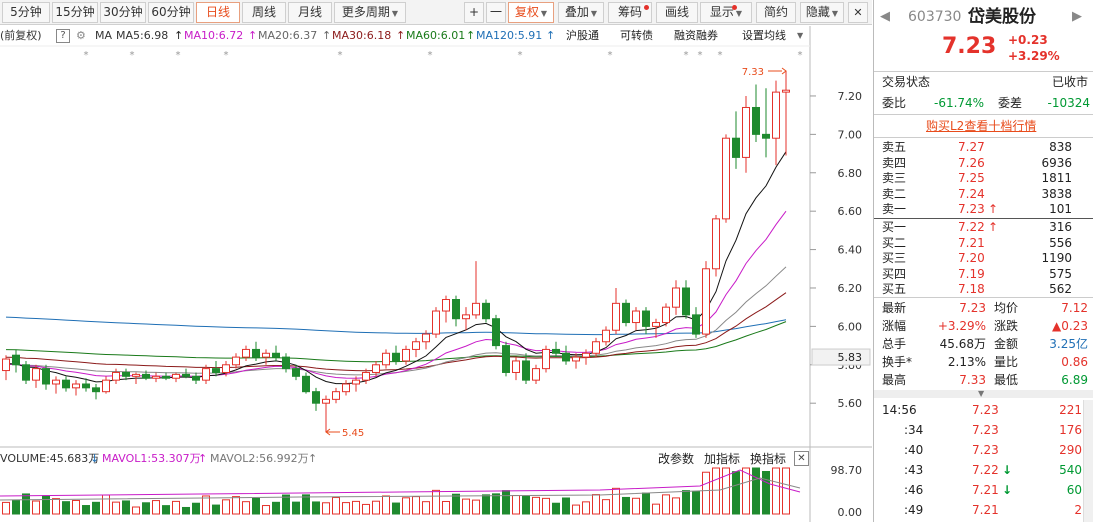  I want to click on simple-mode-button: 简约, so click(776, 12).